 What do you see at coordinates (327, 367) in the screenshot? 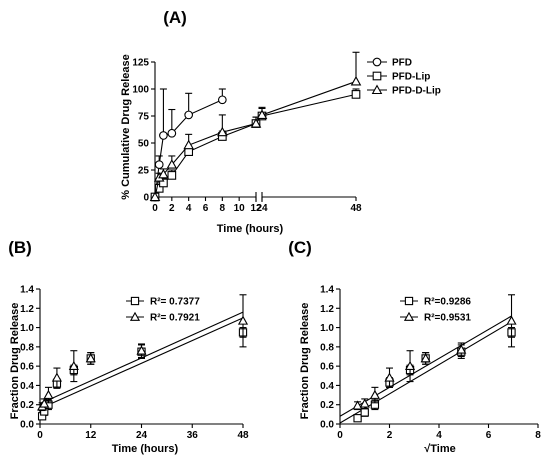
I see `panel-c-y-tick-label: 0.6` at bounding box center [327, 367].